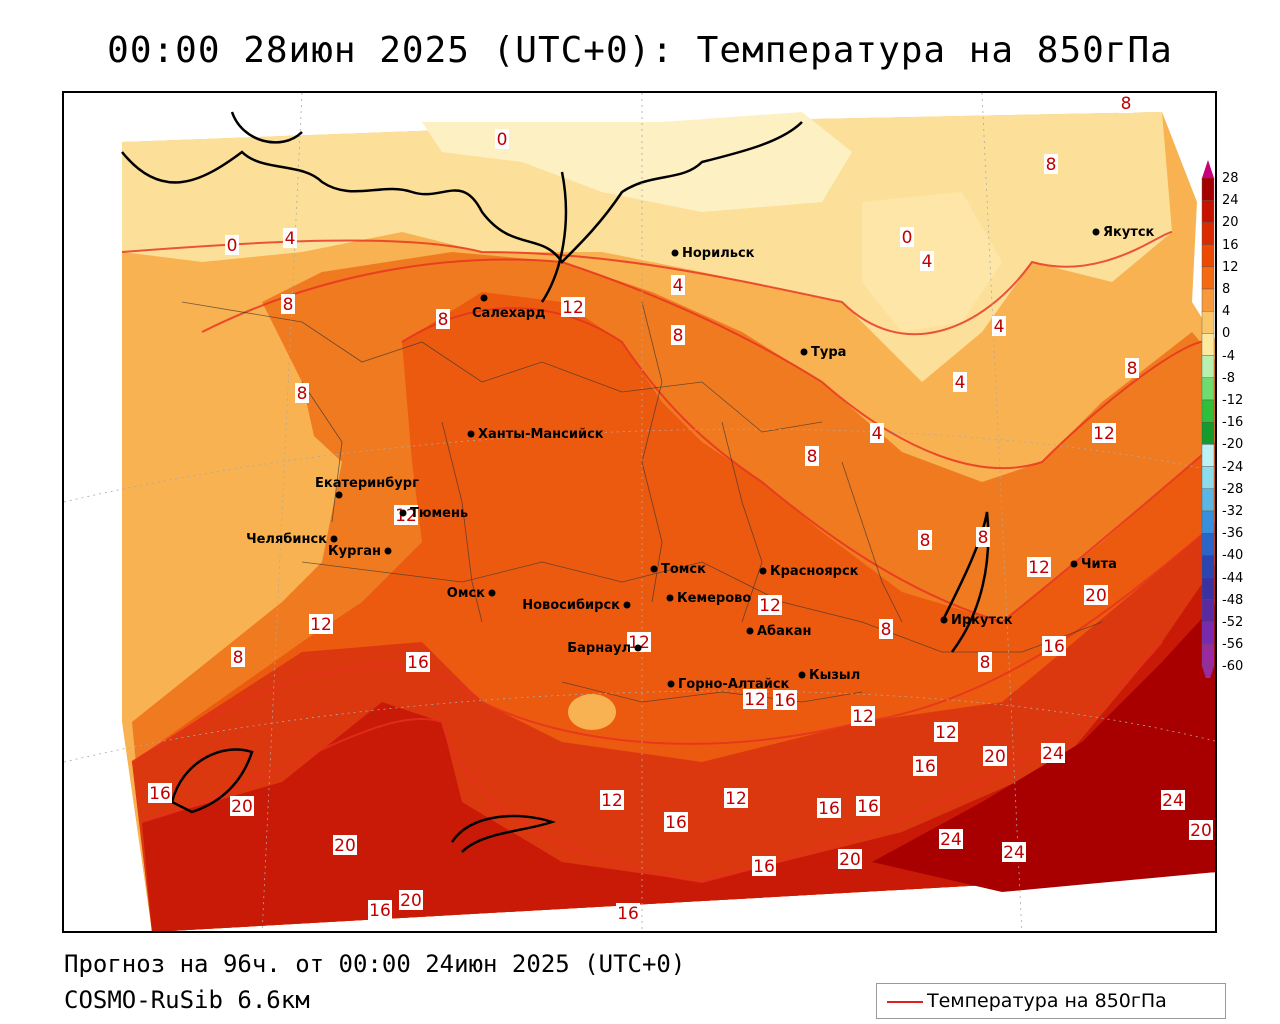 Image resolution: width=1280 pixels, height=1024 pixels. Describe the element at coordinates (1014, 852) in the screenshot. I see `isoline-label: 24` at that location.